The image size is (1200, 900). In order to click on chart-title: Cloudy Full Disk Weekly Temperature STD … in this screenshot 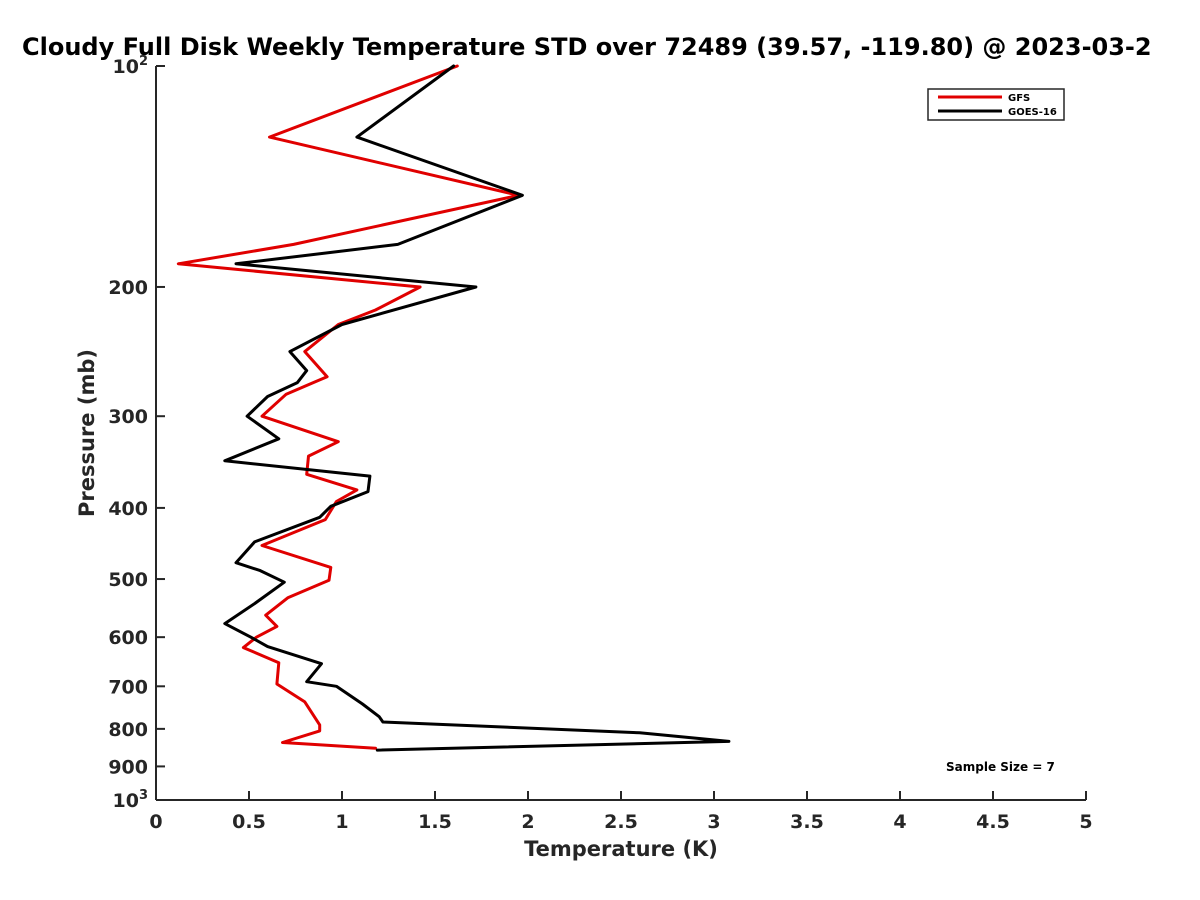, I will do `click(587, 47)`.